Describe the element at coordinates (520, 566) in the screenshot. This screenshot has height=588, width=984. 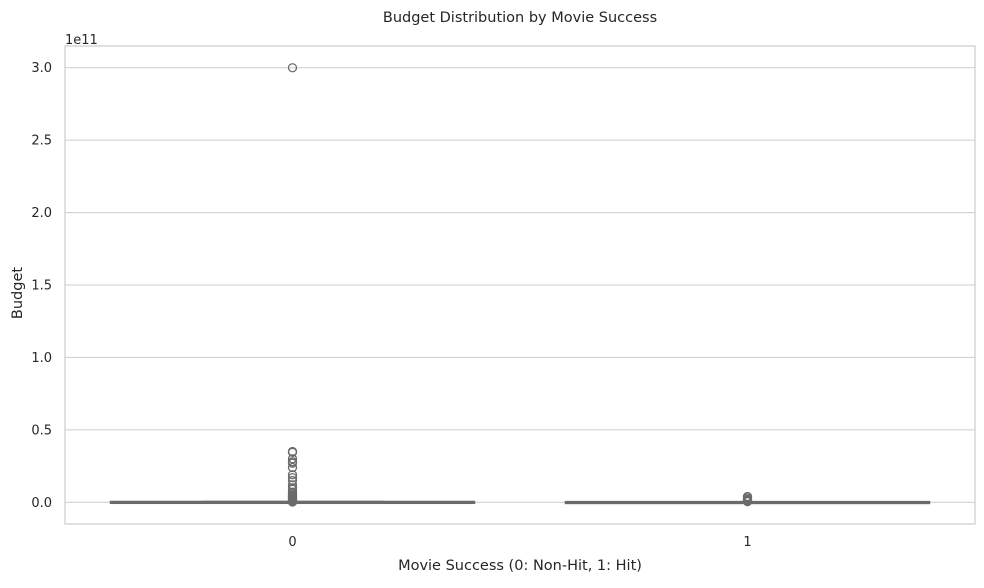
I see `x-axis-label: Movie Success (0: Non-Hit, 1: Hit)` at that location.